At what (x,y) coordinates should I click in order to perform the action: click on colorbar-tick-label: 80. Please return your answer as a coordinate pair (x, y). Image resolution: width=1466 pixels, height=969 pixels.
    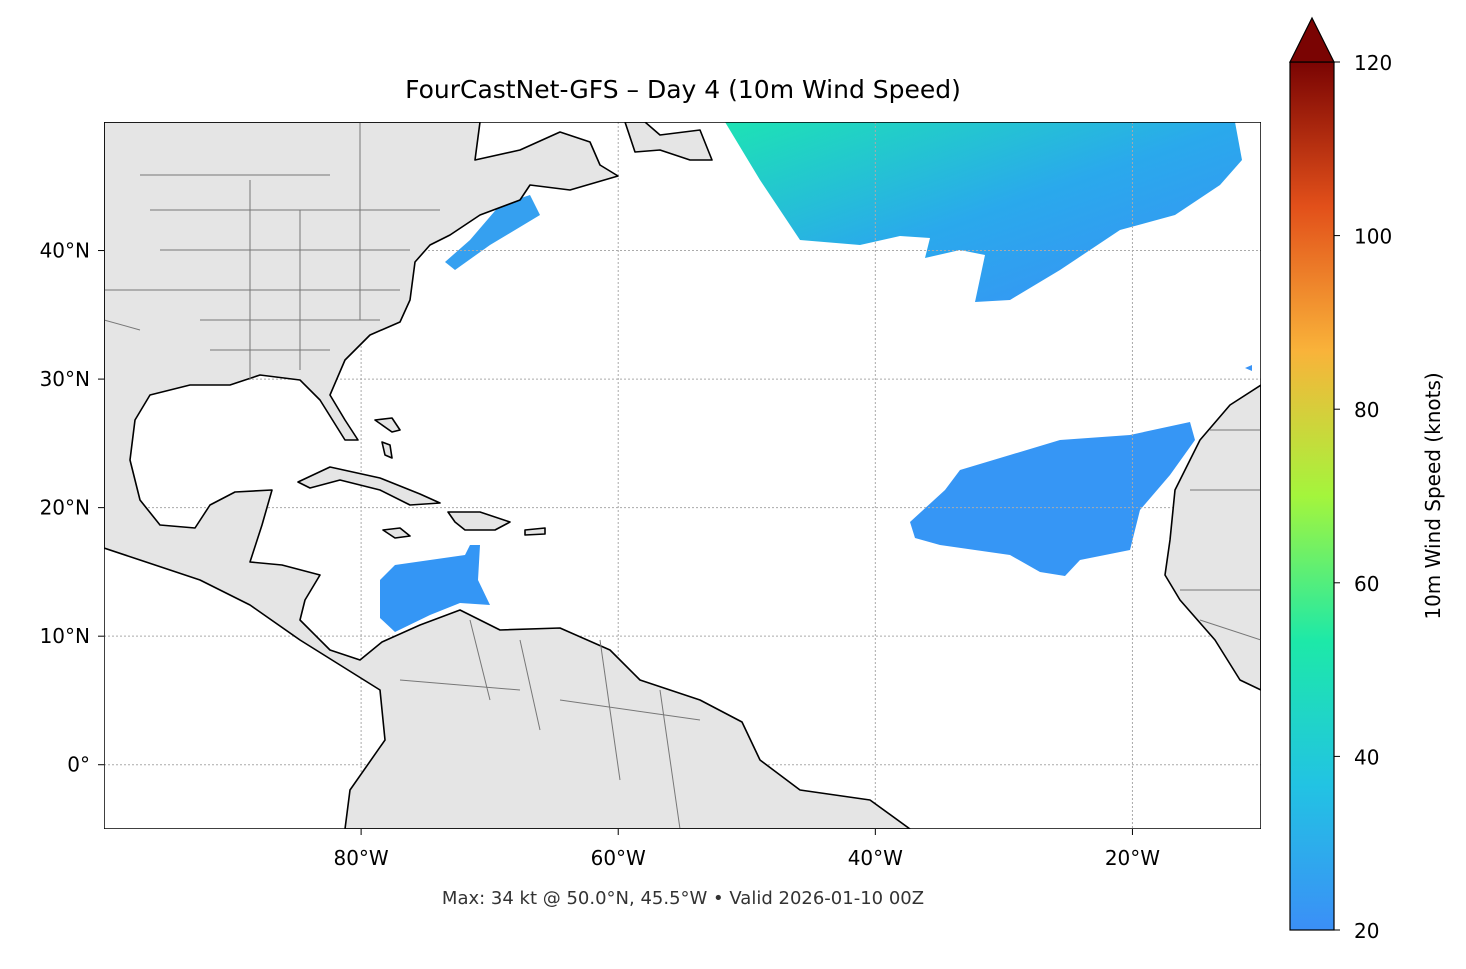
    Looking at the image, I should click on (1366, 410).